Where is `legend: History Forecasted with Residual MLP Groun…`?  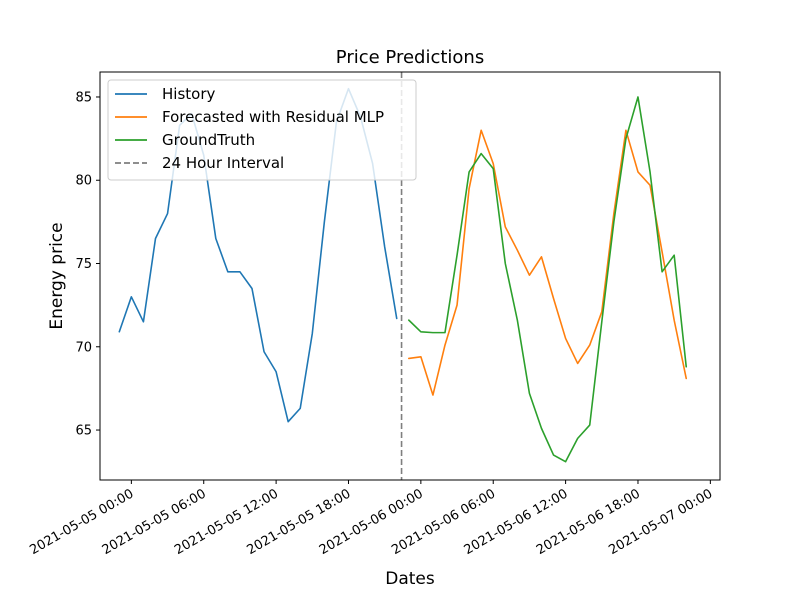 legend: History Forecasted with Residual MLP Groun… is located at coordinates (262, 130).